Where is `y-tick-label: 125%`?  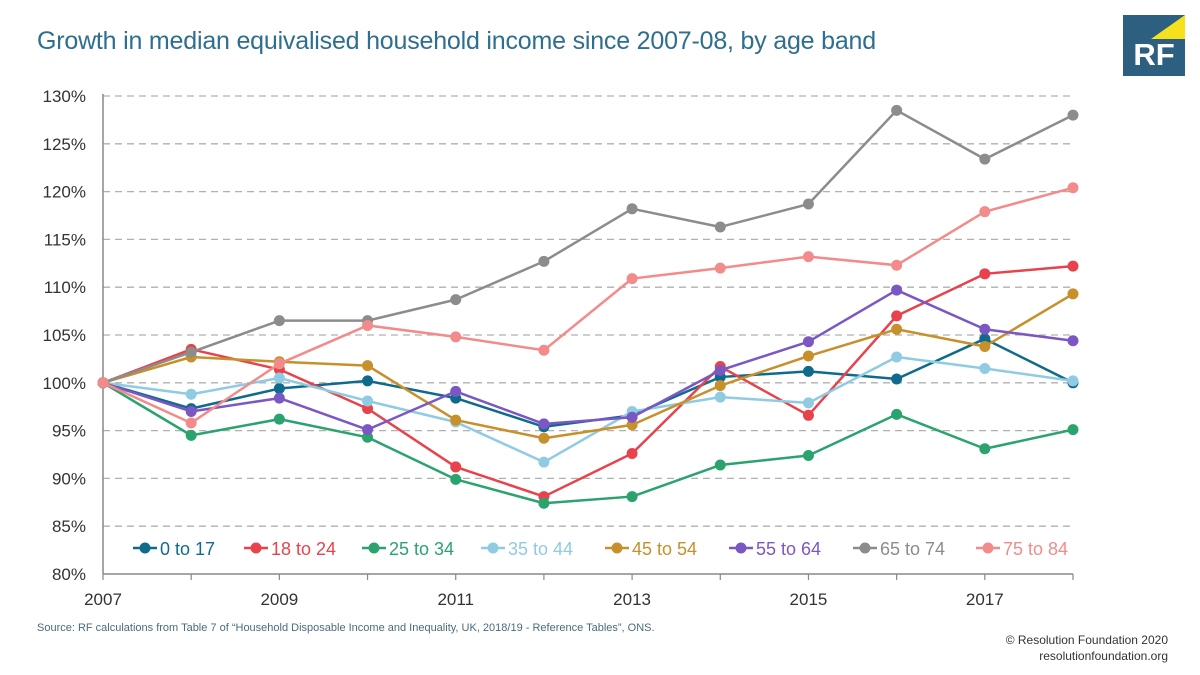
y-tick-label: 125% is located at coordinates (64, 144).